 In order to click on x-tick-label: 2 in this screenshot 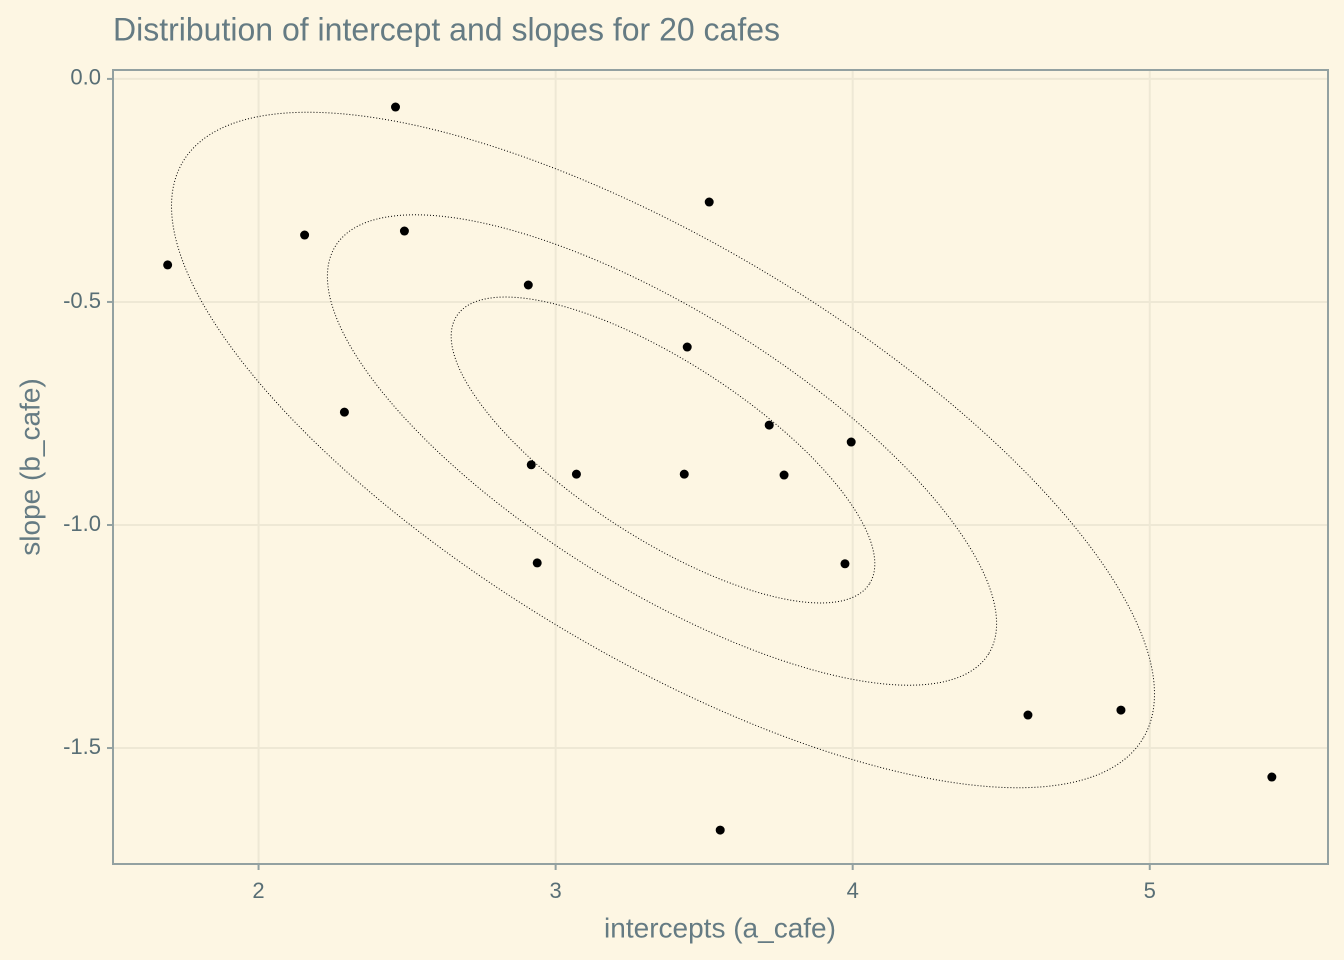, I will do `click(258, 890)`.